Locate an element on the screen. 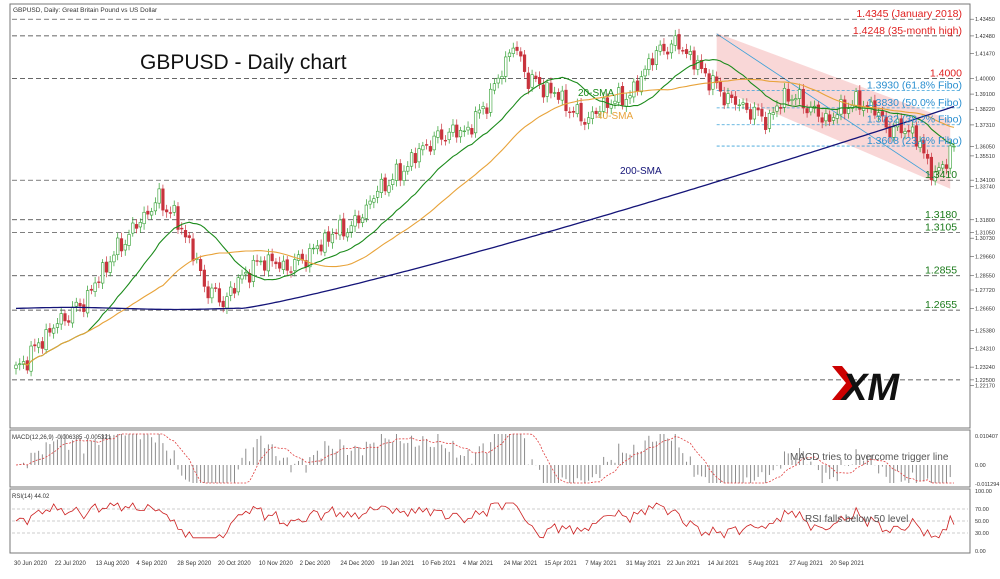 This screenshot has height=579, width=1000. xm-logo-text: XM is located at coordinates (870, 388).